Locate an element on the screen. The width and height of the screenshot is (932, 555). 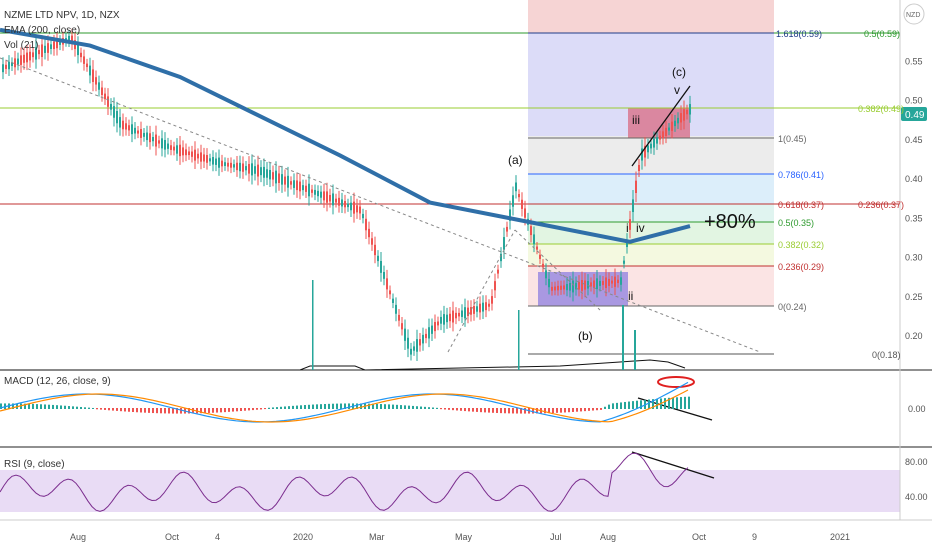
currency-badge is located at coordinates (914, 14).